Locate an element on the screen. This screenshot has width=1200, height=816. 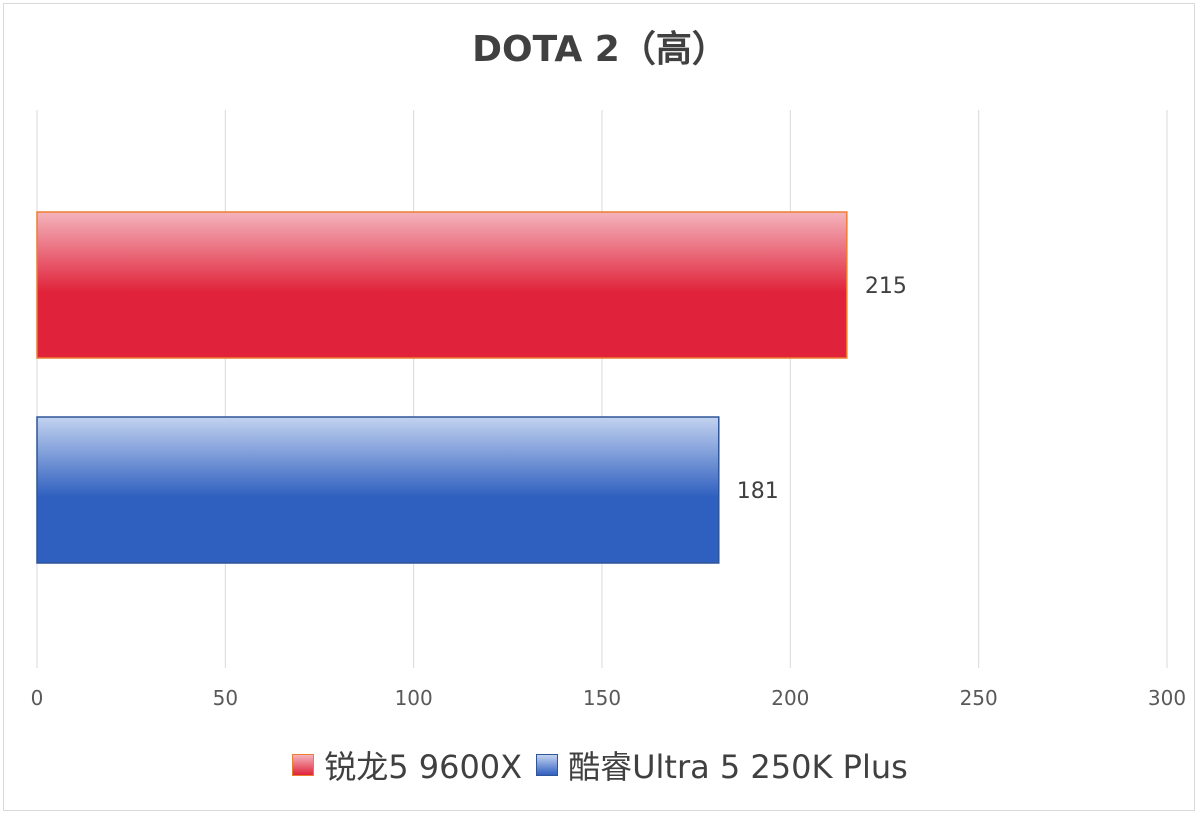
data-label-series-0: 215 is located at coordinates (886, 286).